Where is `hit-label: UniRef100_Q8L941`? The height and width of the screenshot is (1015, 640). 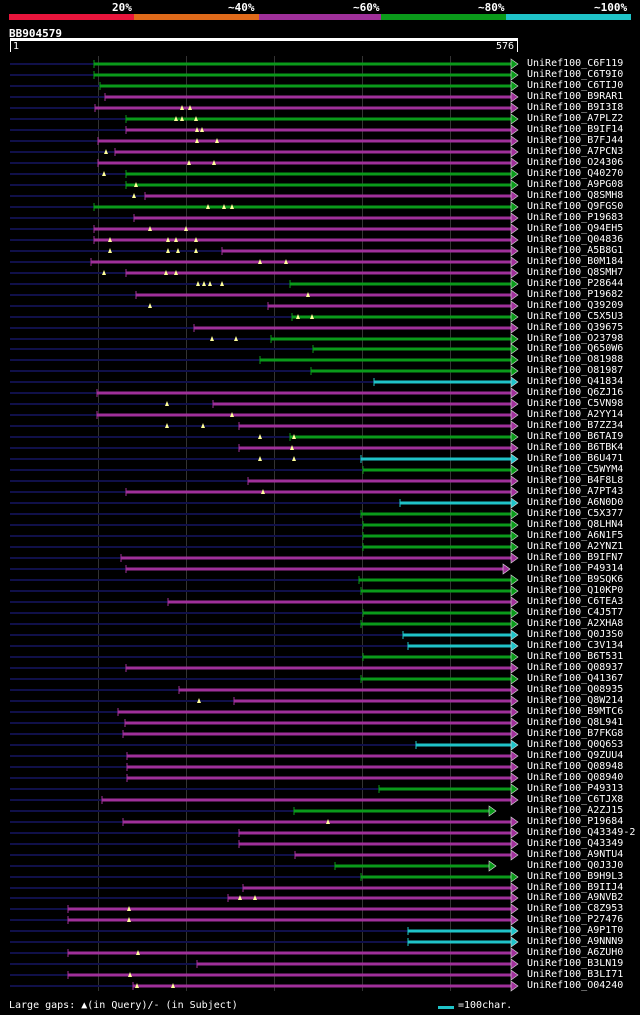 hit-label: UniRef100_Q8L941 is located at coordinates (575, 722).